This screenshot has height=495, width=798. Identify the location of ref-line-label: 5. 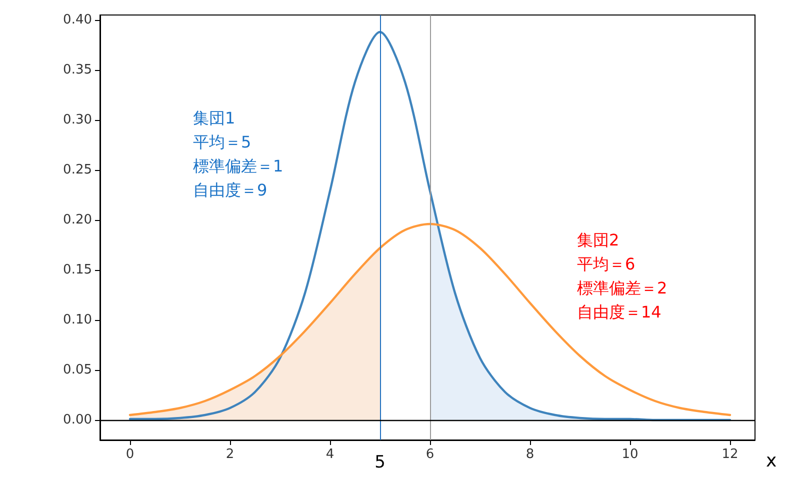
(380, 462).